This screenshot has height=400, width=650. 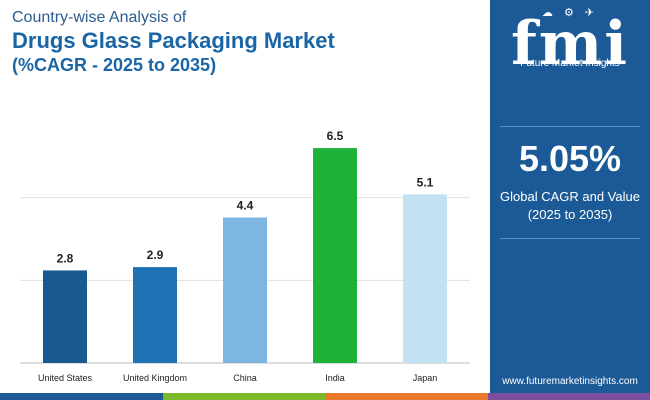 What do you see at coordinates (114, 65) in the screenshot?
I see `chart-period: (%CAGR - 2025 to 2035)` at bounding box center [114, 65].